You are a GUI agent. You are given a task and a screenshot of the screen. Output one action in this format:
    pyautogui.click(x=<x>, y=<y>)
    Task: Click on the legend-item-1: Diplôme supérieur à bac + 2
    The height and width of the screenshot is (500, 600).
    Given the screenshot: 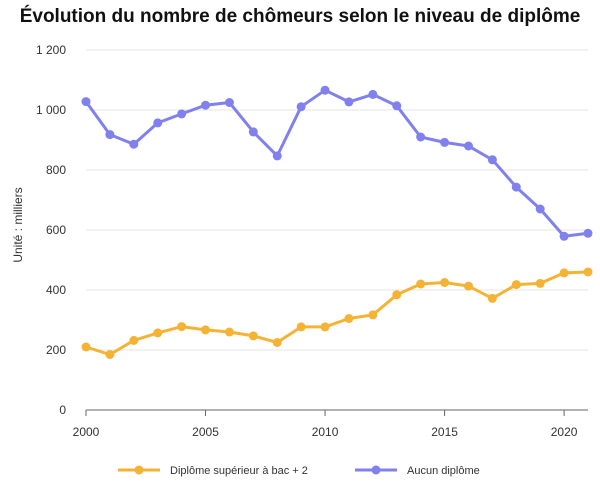 What is the action you would take?
    pyautogui.click(x=213, y=471)
    